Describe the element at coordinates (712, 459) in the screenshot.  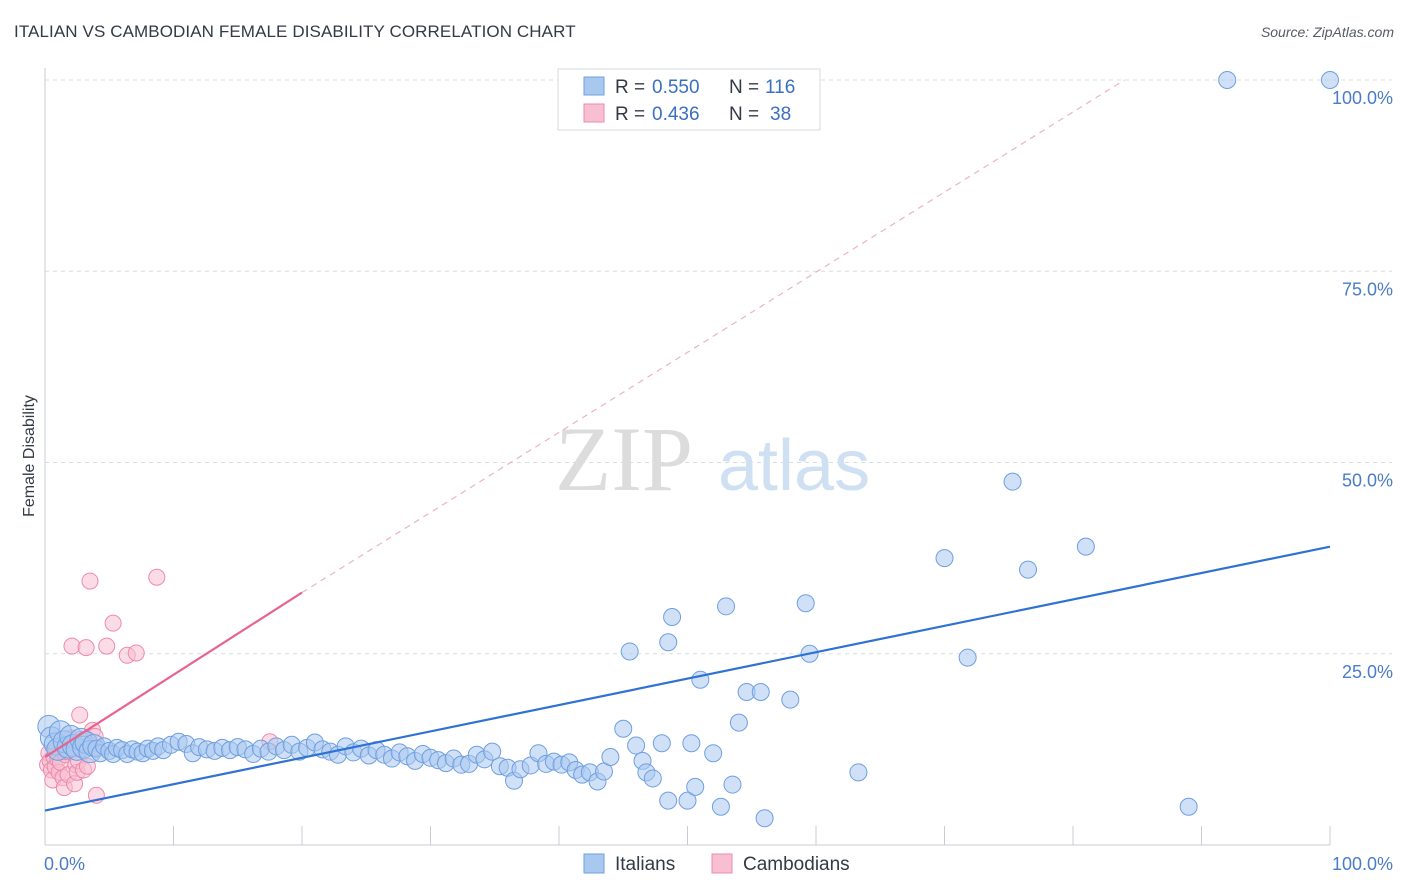
I see `watermark: ZIP atlas` at that location.